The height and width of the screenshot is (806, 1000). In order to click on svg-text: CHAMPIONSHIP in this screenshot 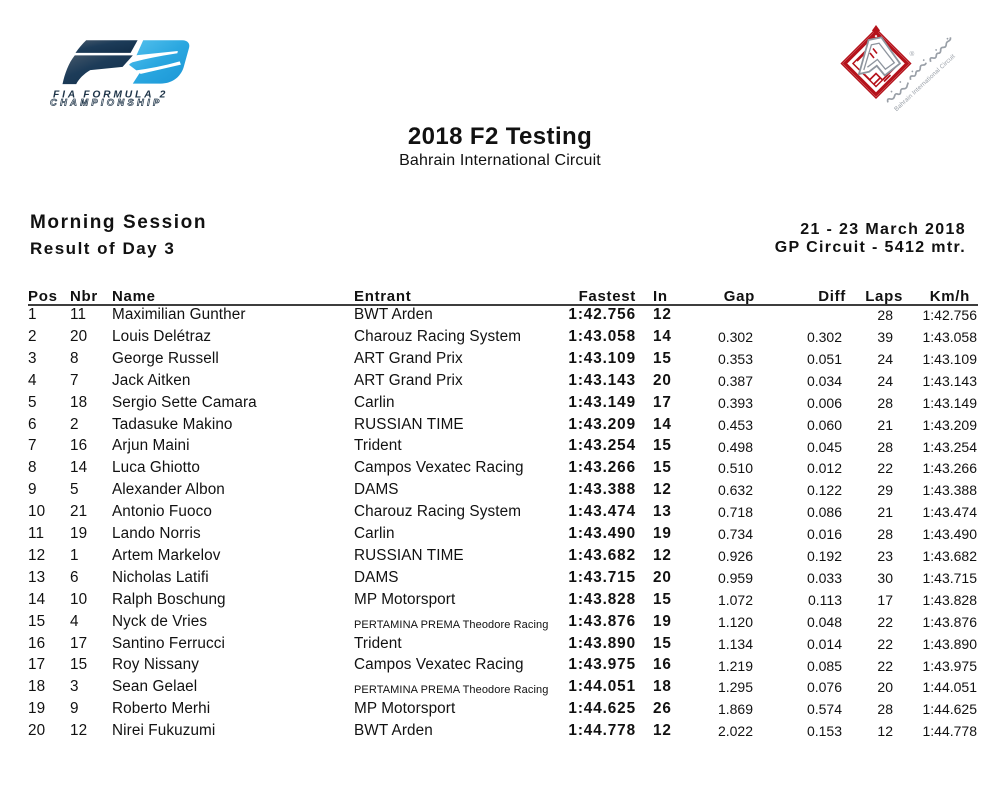, I will do `click(106, 102)`.